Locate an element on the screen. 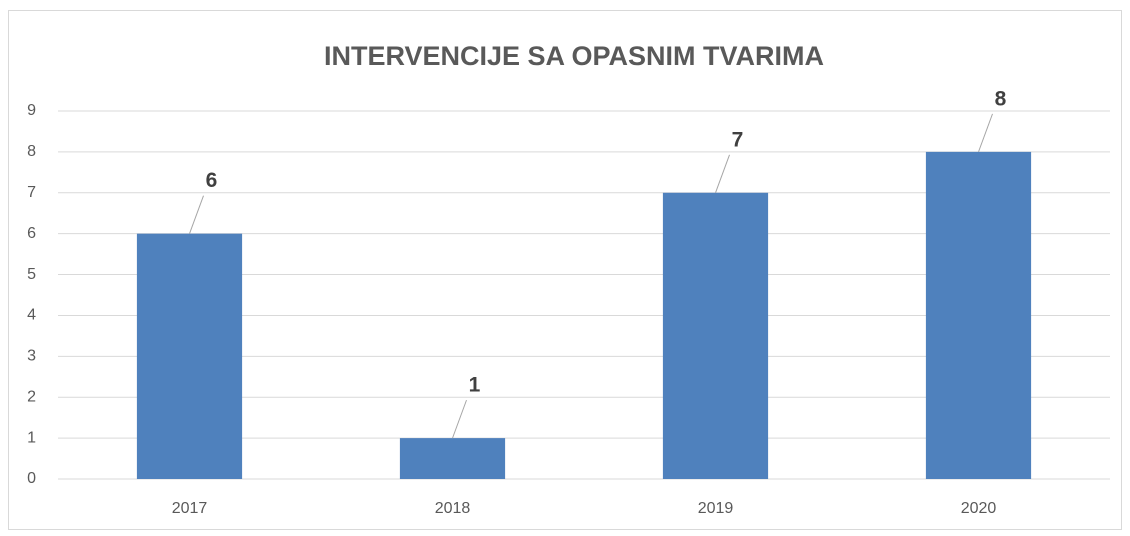 The width and height of the screenshot is (1130, 536). y-tick-label: 8 is located at coordinates (31, 151).